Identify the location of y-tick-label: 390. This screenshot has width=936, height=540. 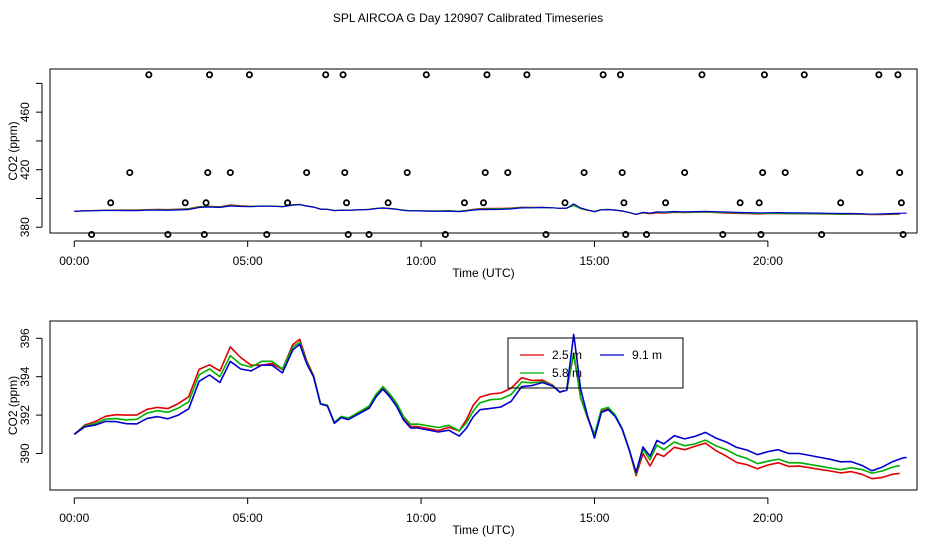
(25, 453).